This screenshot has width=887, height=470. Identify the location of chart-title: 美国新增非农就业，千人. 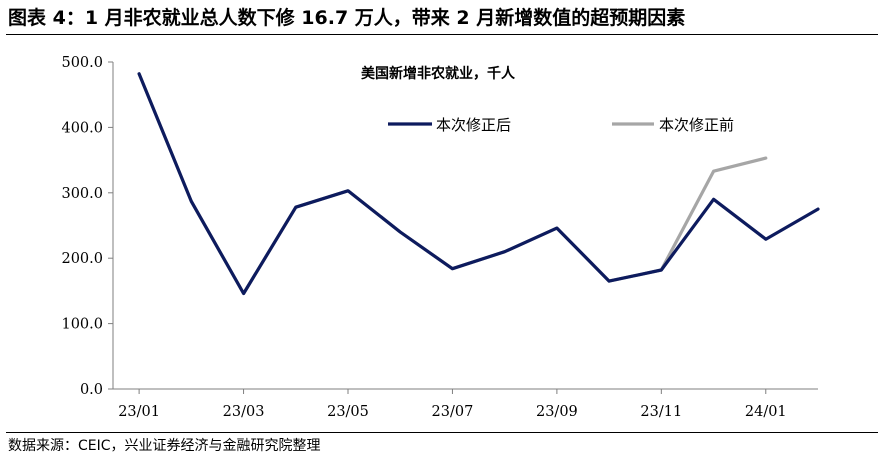
(438, 73).